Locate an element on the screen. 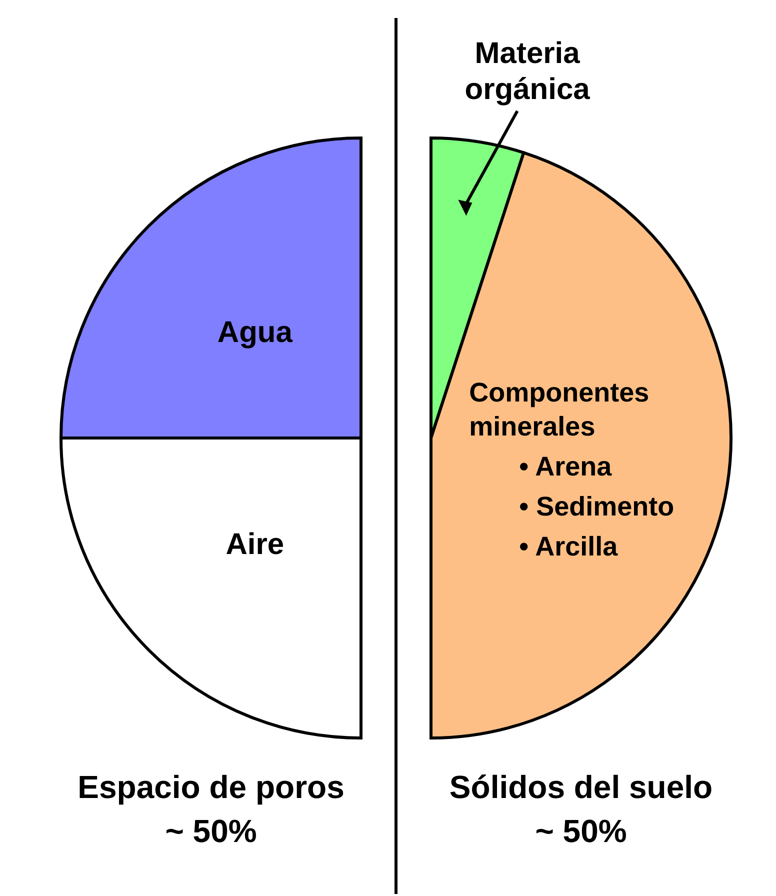 Image resolution: width=776 pixels, height=896 pixels. text: • Arena is located at coordinates (566, 466).